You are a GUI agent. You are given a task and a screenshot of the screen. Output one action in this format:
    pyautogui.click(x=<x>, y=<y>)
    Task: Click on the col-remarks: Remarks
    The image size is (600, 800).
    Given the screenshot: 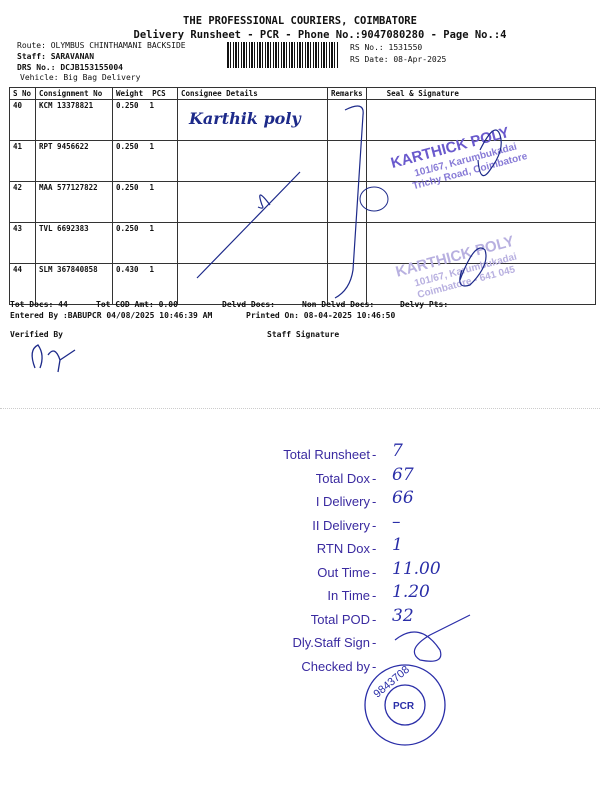 What is the action you would take?
    pyautogui.click(x=347, y=93)
    